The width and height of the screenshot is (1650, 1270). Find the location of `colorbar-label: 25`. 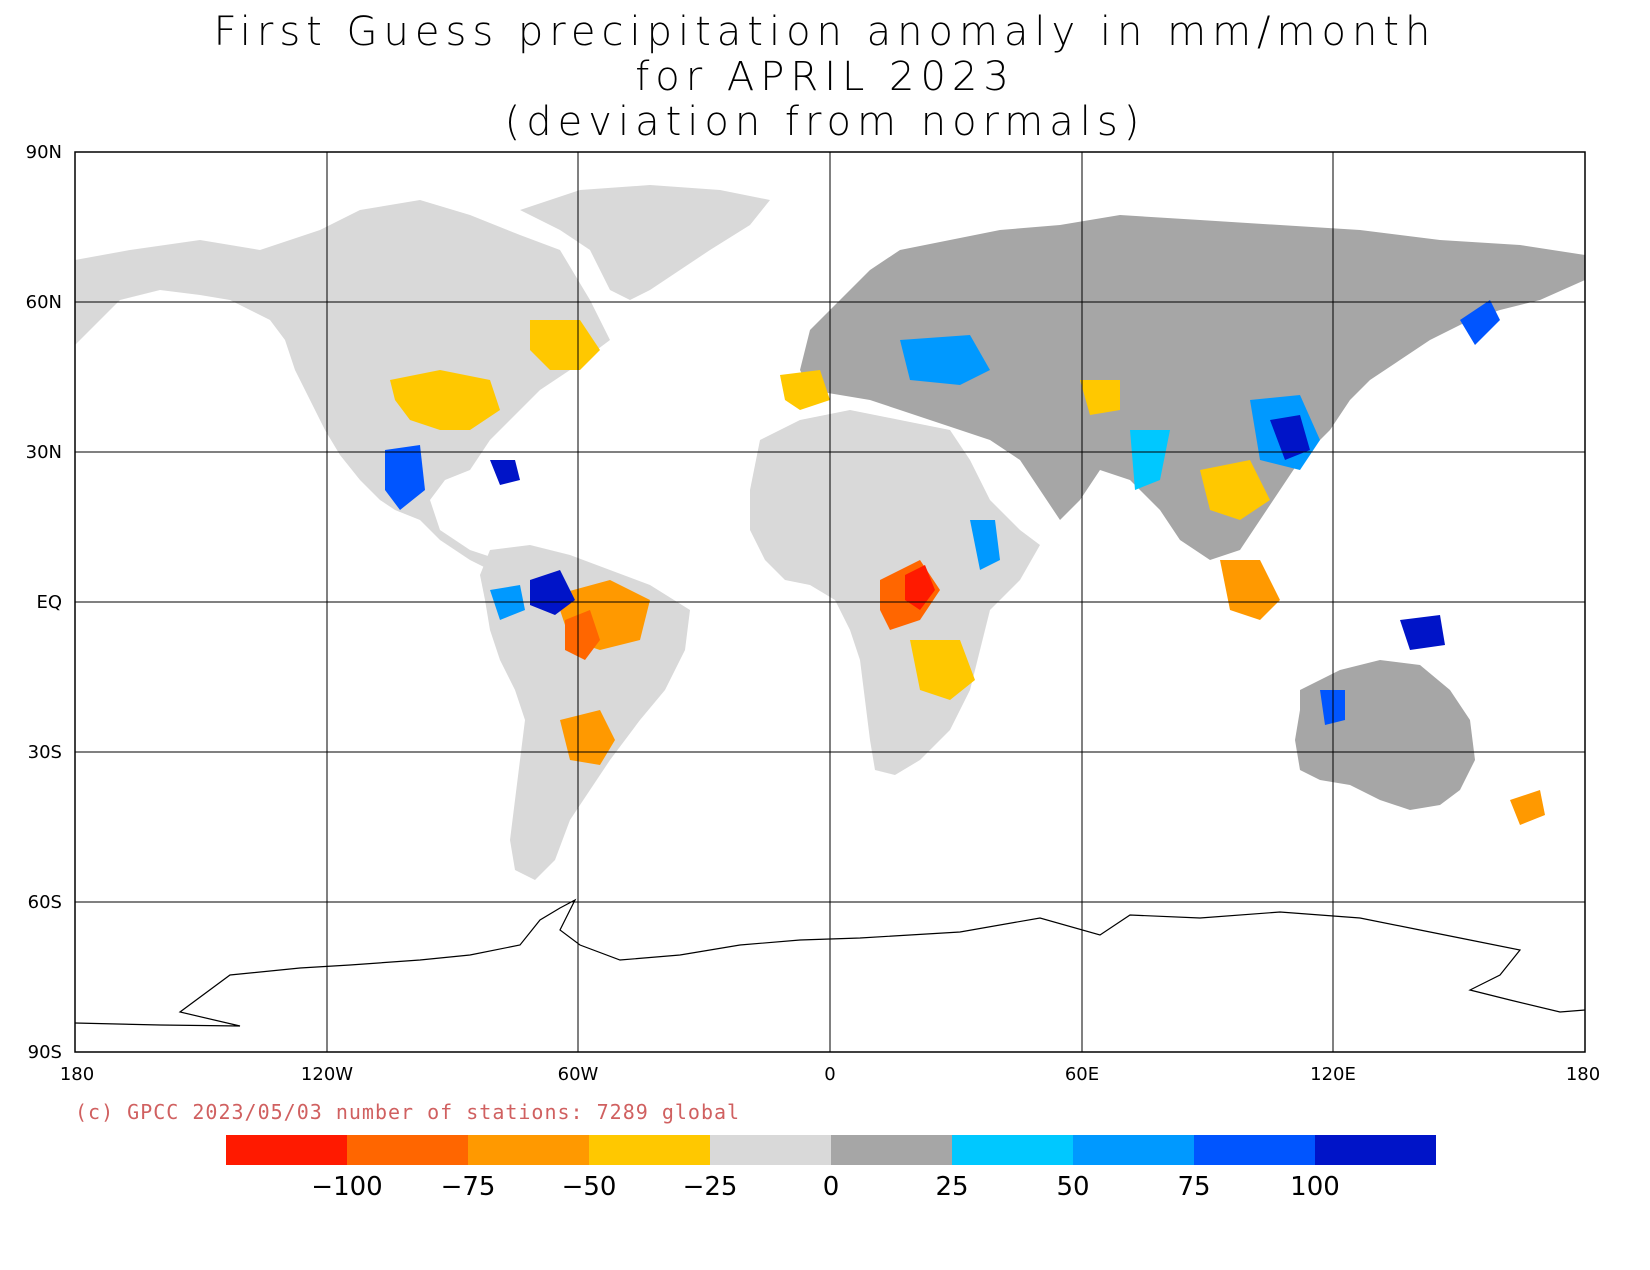

colorbar-label: 25 is located at coordinates (951, 1187).